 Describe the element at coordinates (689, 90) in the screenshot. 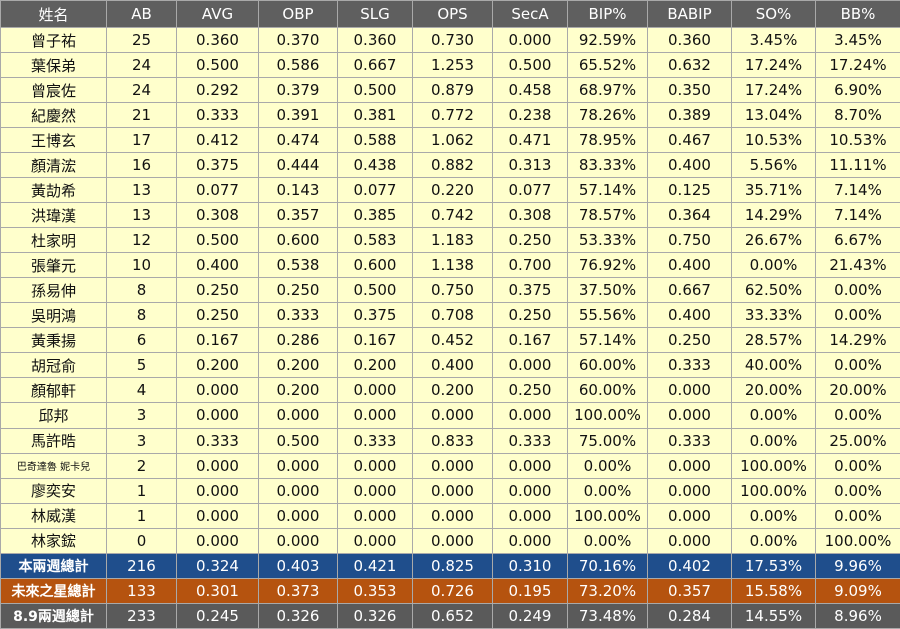

I see `cell-babip: 0.350` at that location.